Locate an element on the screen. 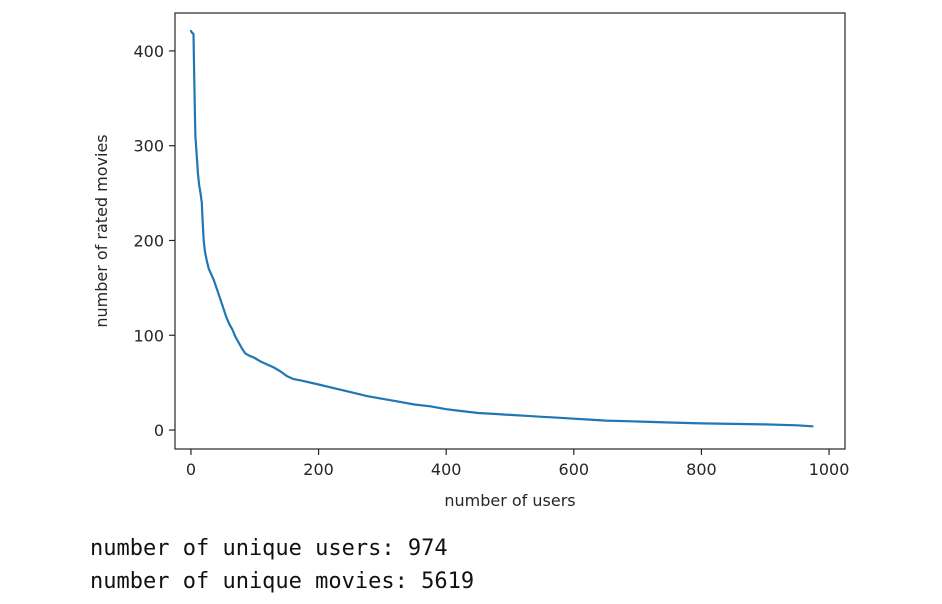 The height and width of the screenshot is (604, 942). y-tick-label: 400 is located at coordinates (148, 51).